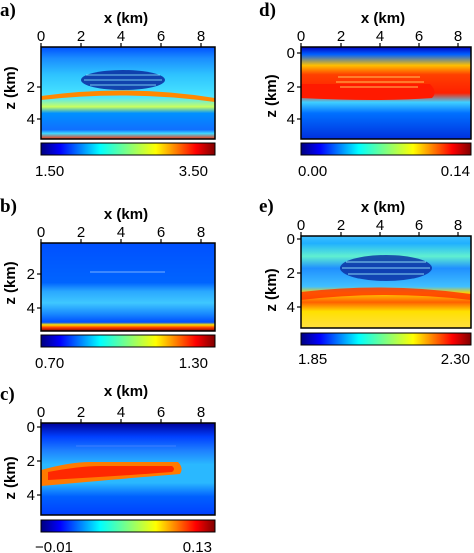 The image size is (474, 553). What do you see at coordinates (49, 363) in the screenshot?
I see `colorbar-min: 0.70` at bounding box center [49, 363].